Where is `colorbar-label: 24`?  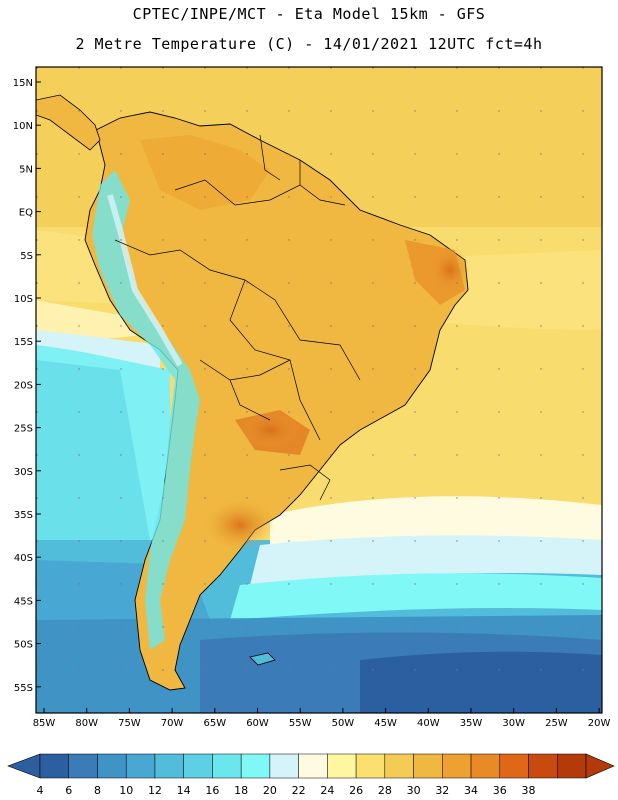
colorbar-label: 24 is located at coordinates (327, 790).